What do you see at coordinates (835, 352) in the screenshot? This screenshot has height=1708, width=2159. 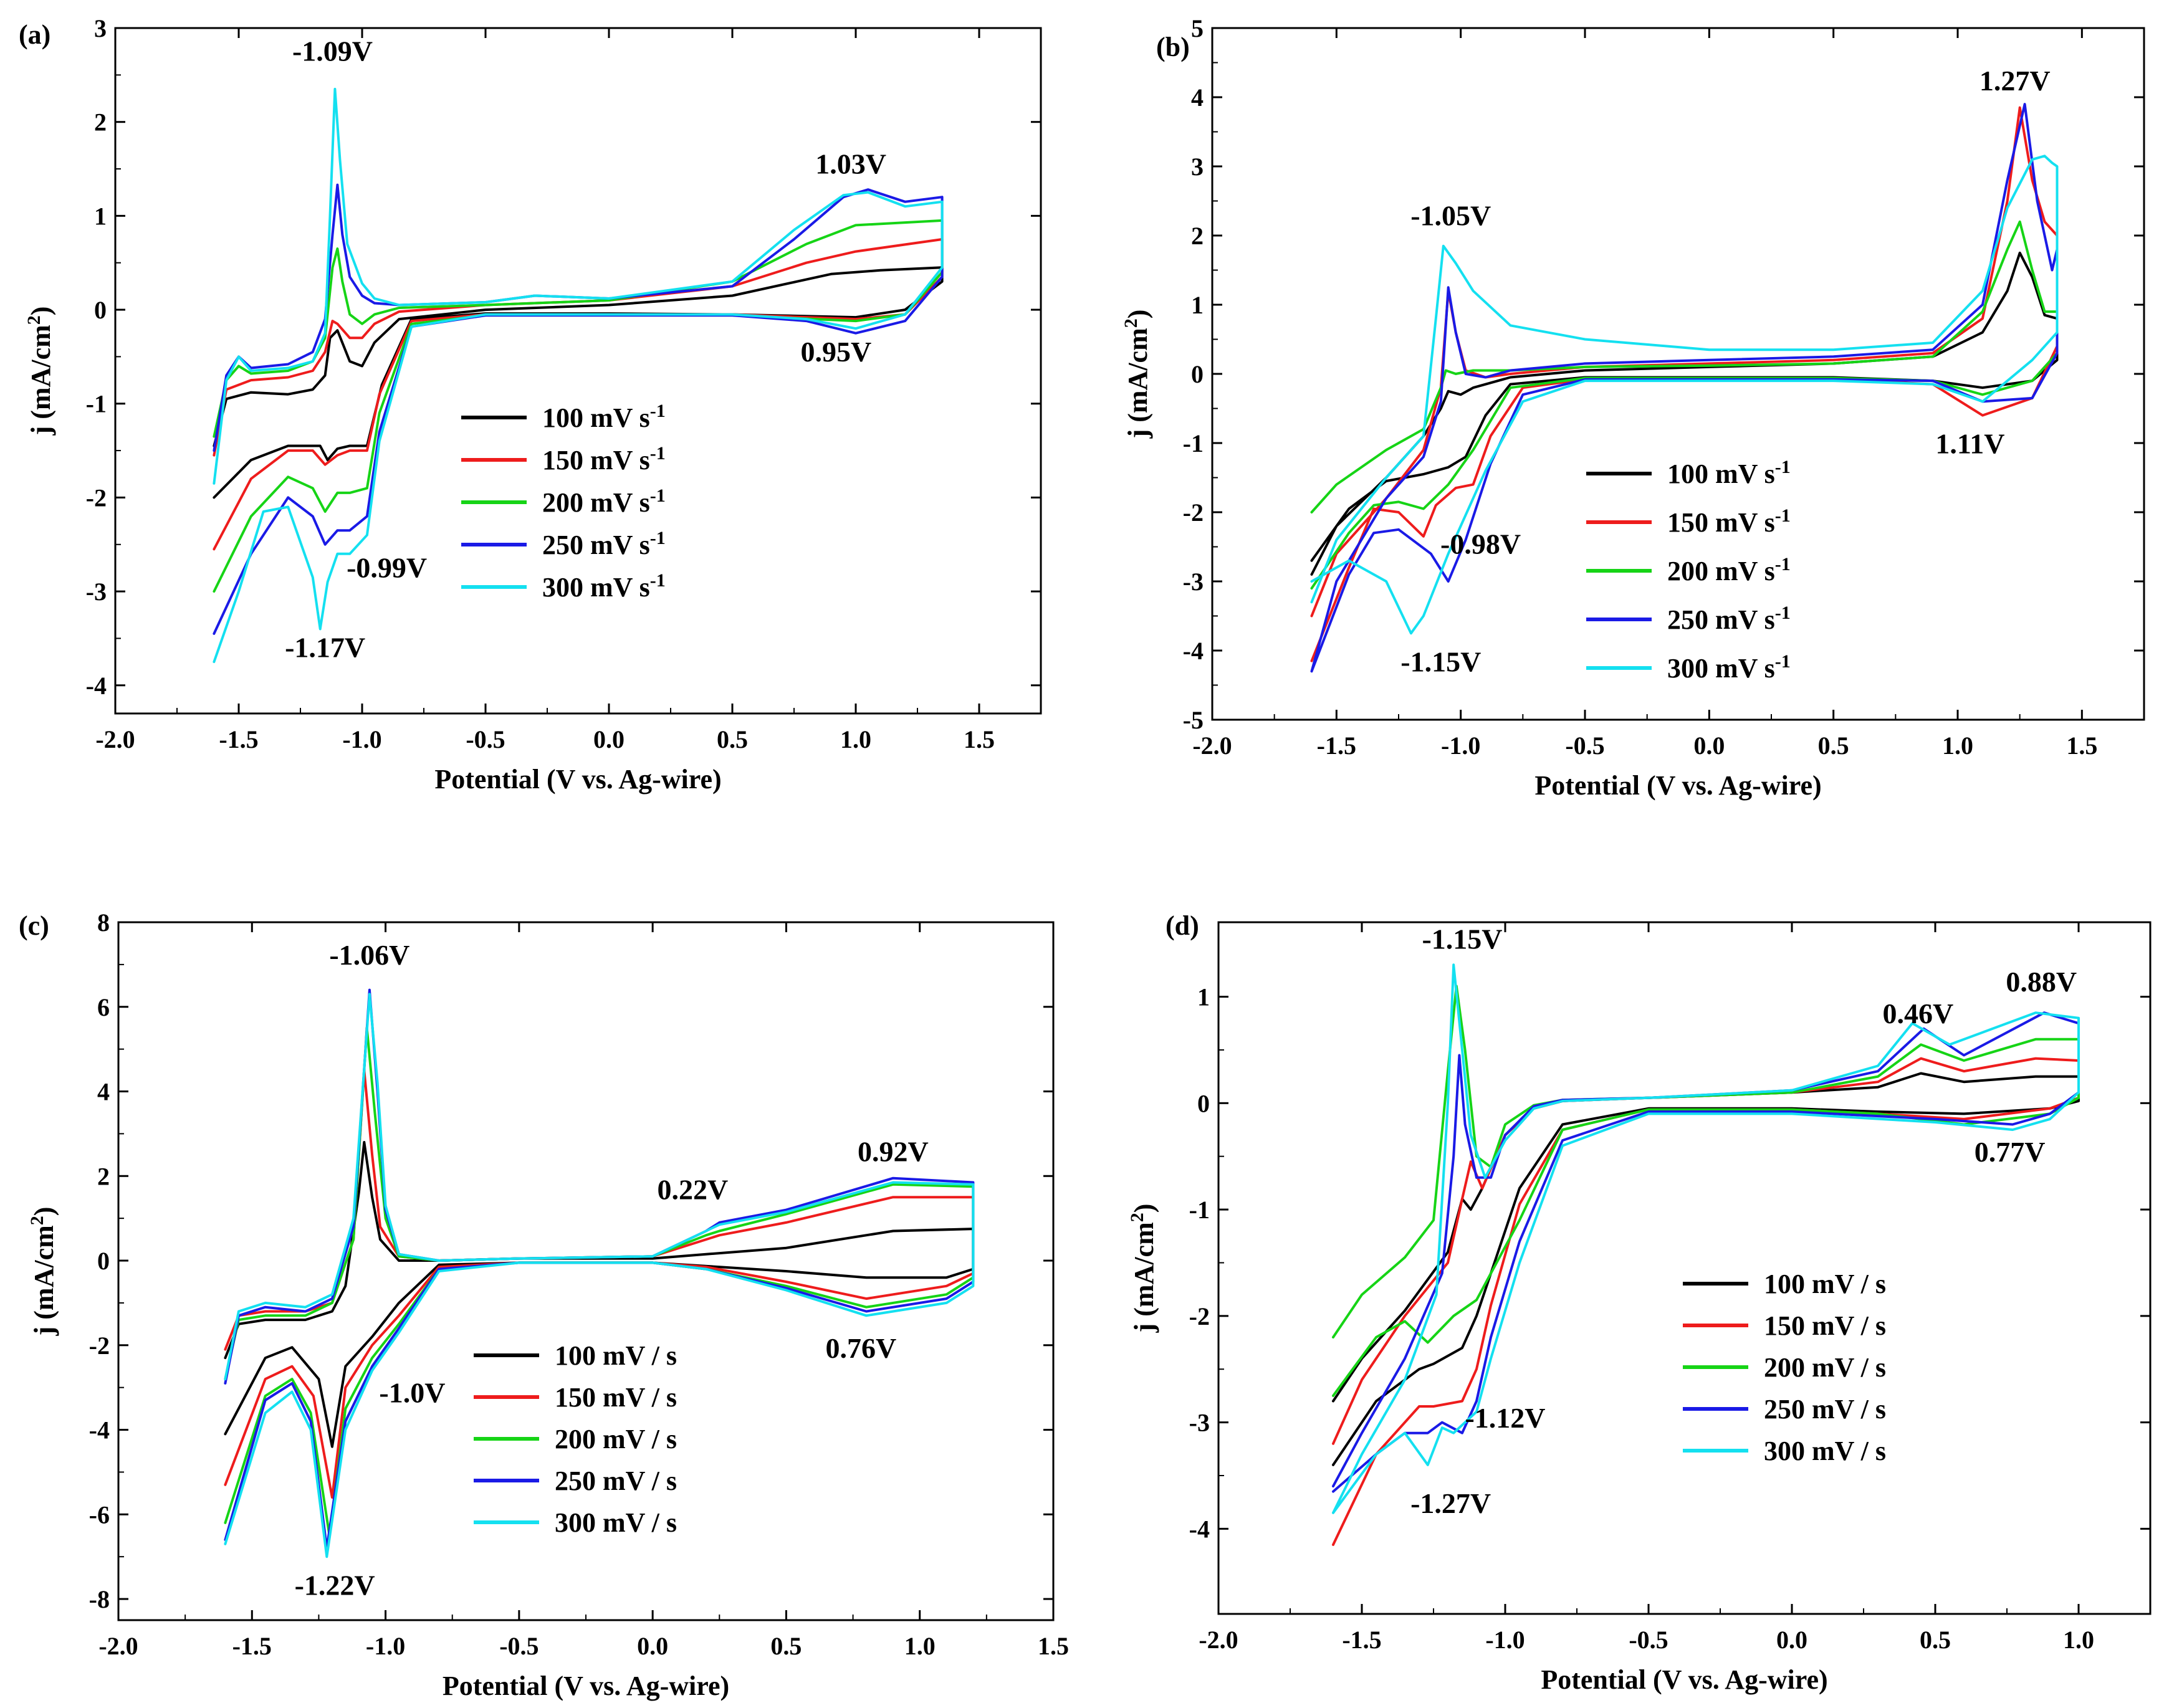 I see `peak-annotation: 0.95V` at bounding box center [835, 352].